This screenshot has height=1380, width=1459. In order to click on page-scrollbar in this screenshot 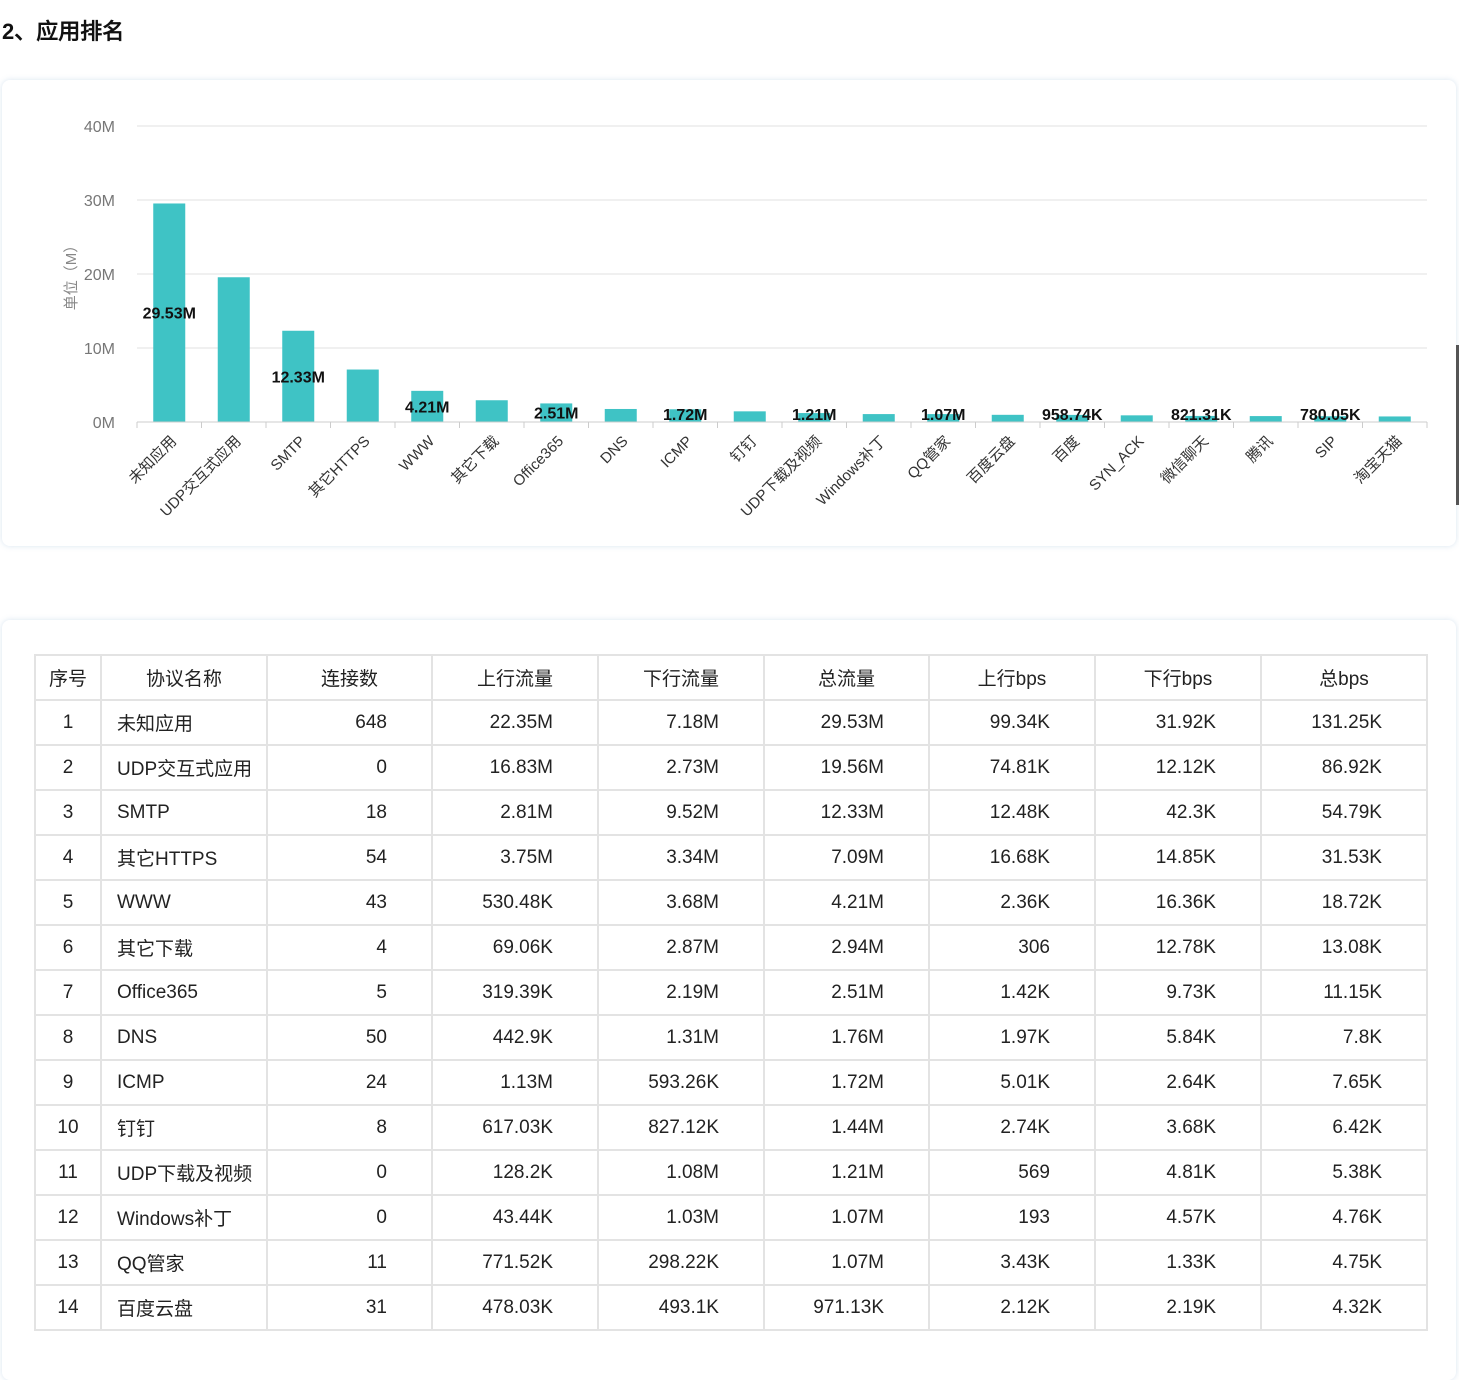, I will do `click(1457, 425)`.